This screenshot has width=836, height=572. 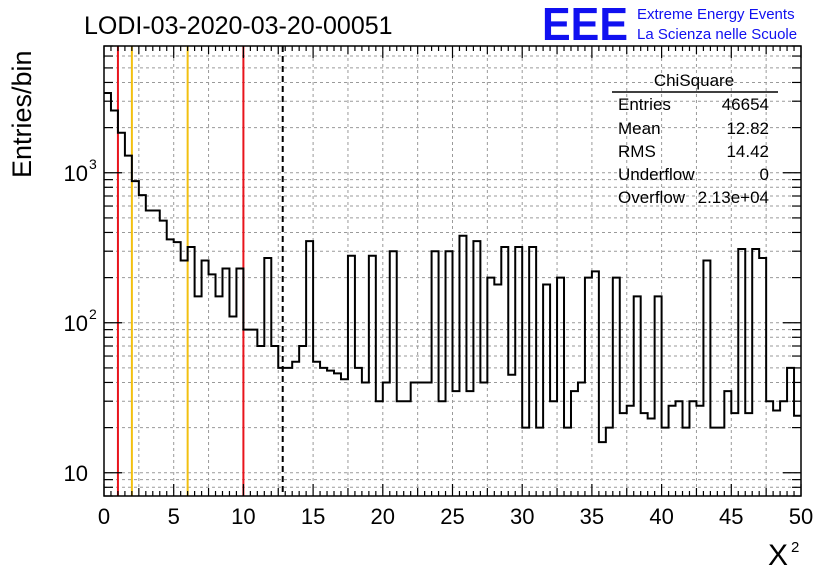 I want to click on y-tick-exponent: 2, so click(x=93, y=314).